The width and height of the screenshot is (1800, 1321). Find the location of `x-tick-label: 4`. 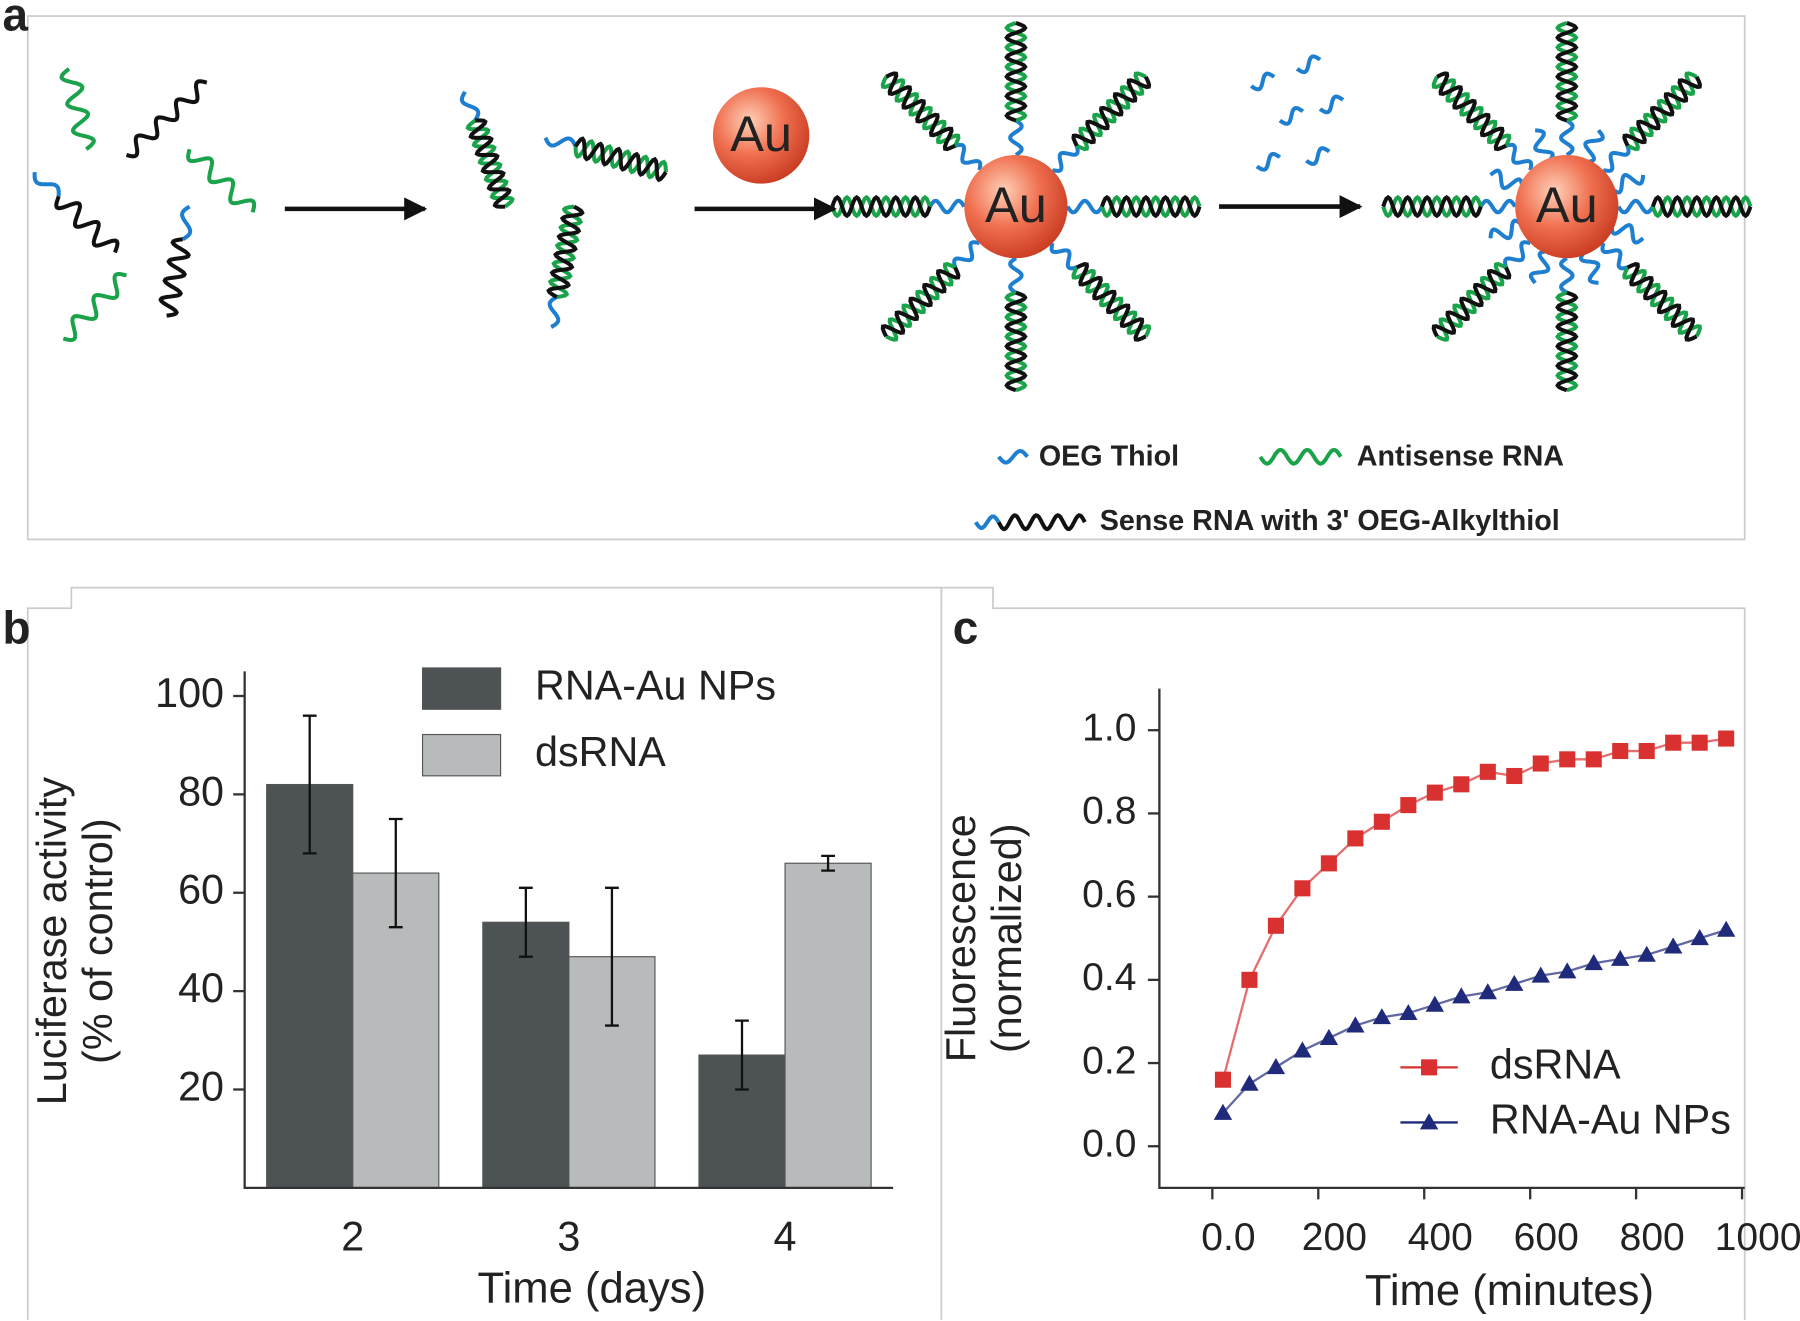

x-tick-label: 4 is located at coordinates (785, 1236).